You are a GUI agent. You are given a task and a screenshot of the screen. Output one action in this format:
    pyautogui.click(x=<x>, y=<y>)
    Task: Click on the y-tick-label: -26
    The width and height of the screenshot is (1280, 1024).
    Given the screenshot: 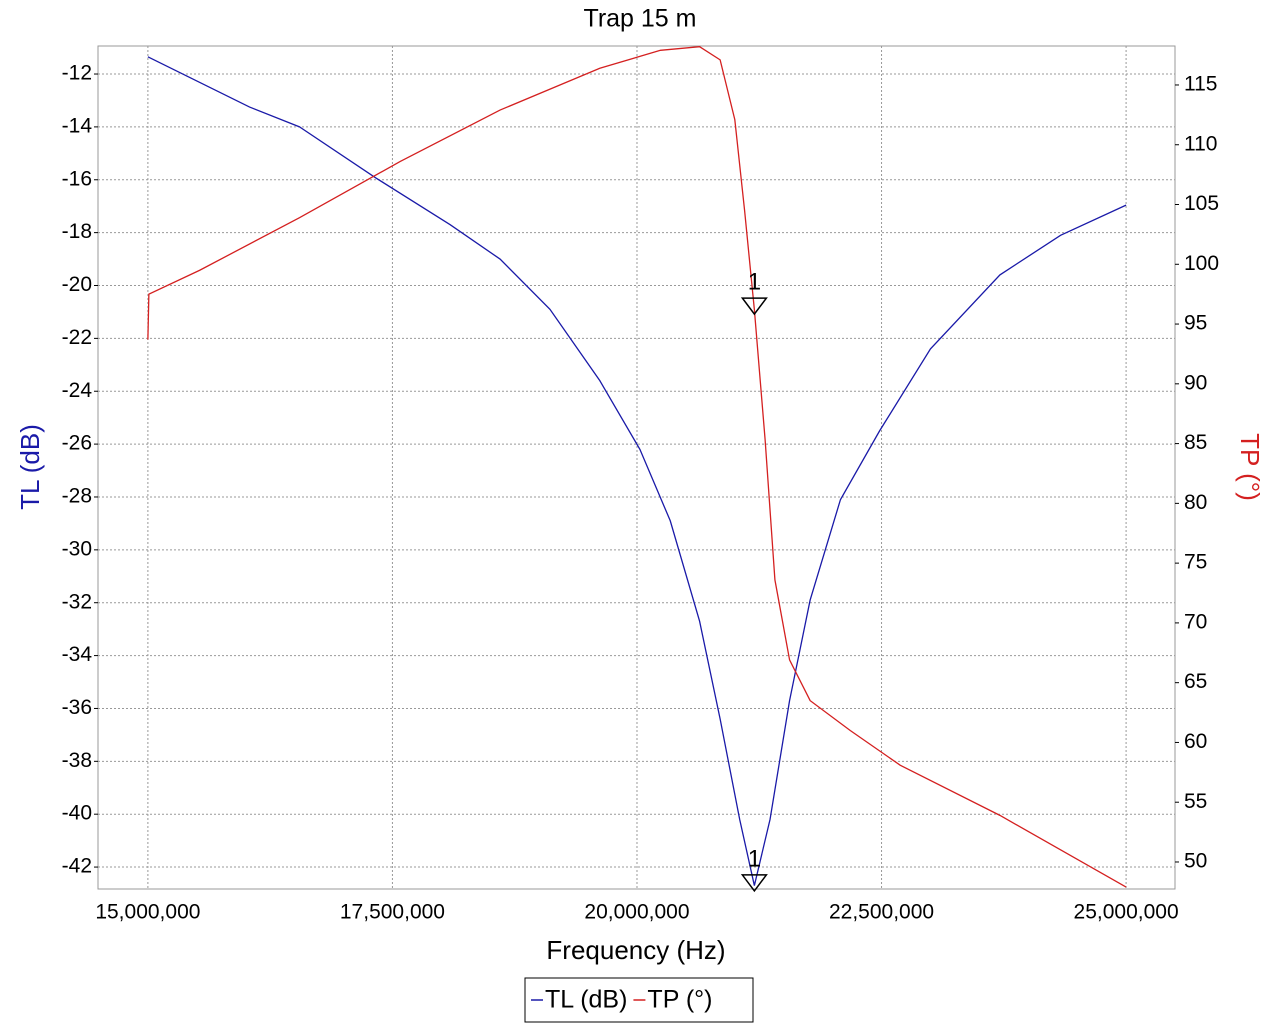 What is the action you would take?
    pyautogui.click(x=77, y=443)
    